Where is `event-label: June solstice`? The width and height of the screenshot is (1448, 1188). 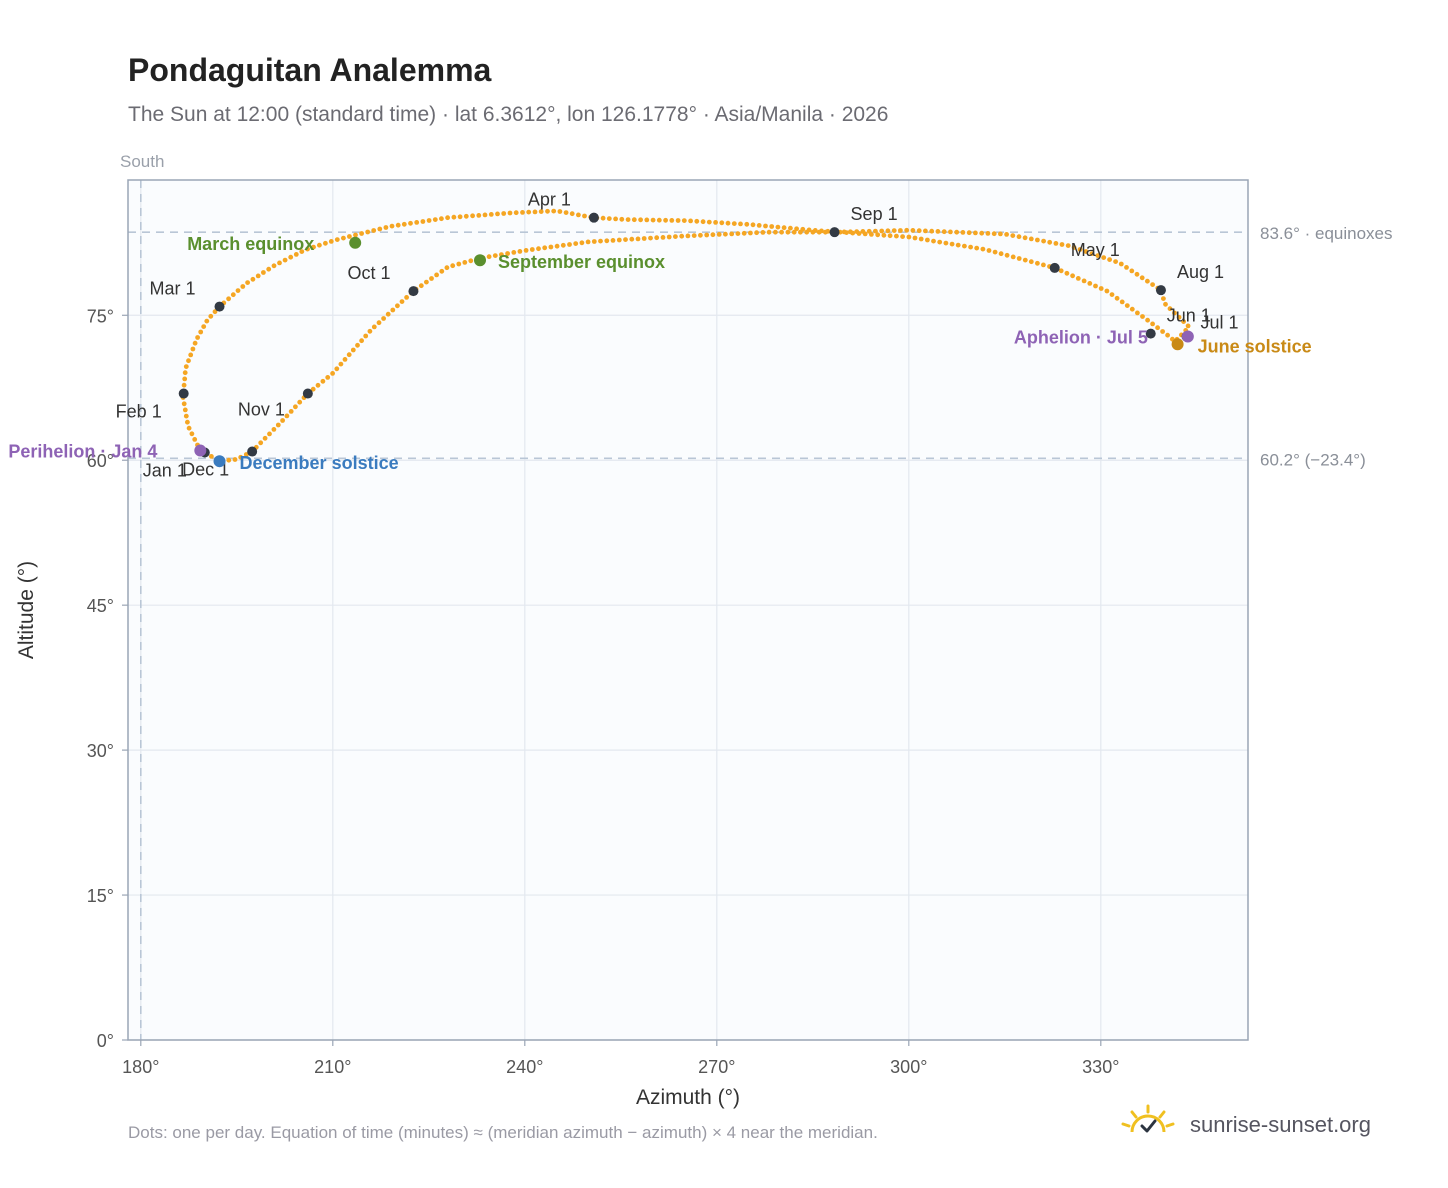 event-label: June solstice is located at coordinates (1255, 346).